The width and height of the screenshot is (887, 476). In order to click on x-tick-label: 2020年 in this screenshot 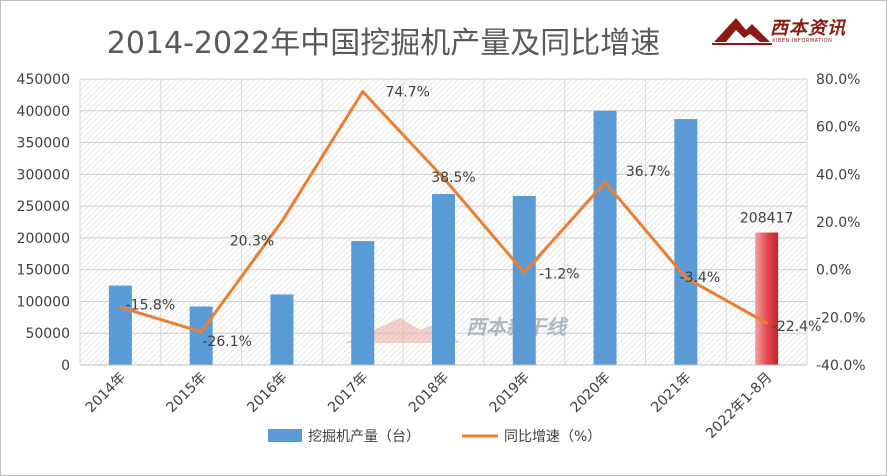, I will do `click(590, 393)`.